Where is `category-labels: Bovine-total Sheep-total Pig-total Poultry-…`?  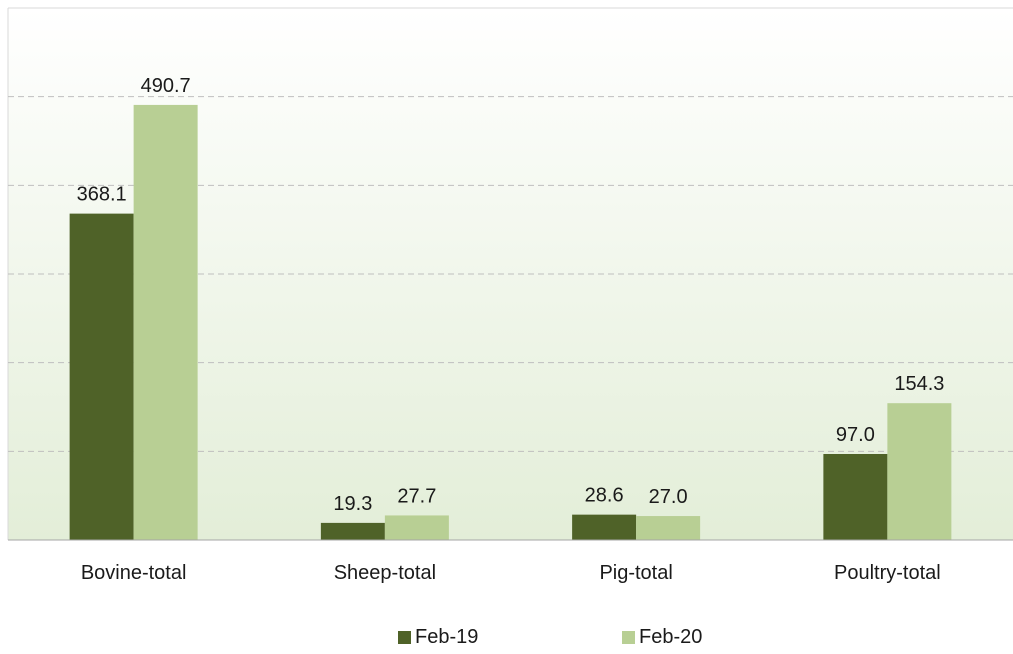 category-labels: Bovine-total Sheep-total Pig-total Poultry-… is located at coordinates (511, 573).